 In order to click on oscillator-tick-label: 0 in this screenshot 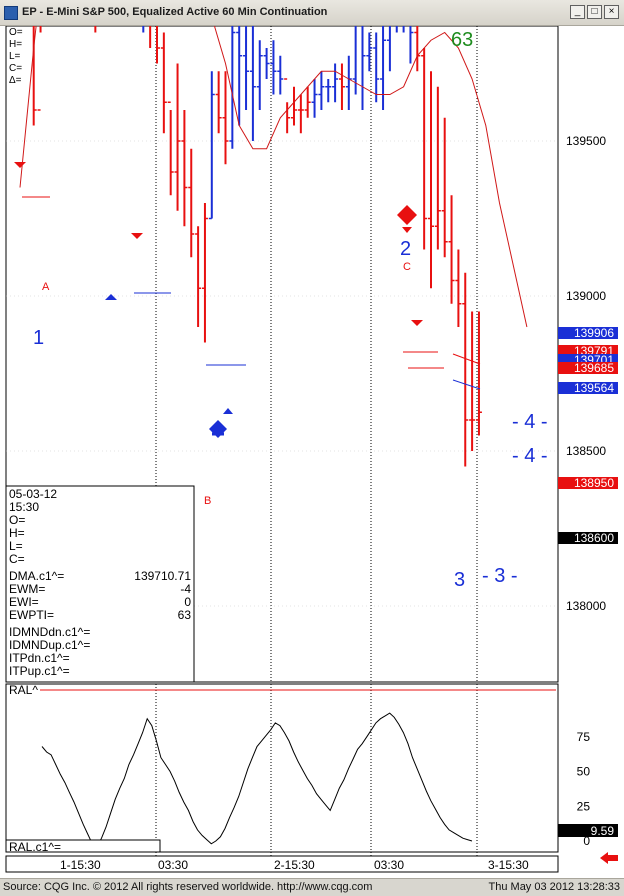, I will do `click(586, 841)`.